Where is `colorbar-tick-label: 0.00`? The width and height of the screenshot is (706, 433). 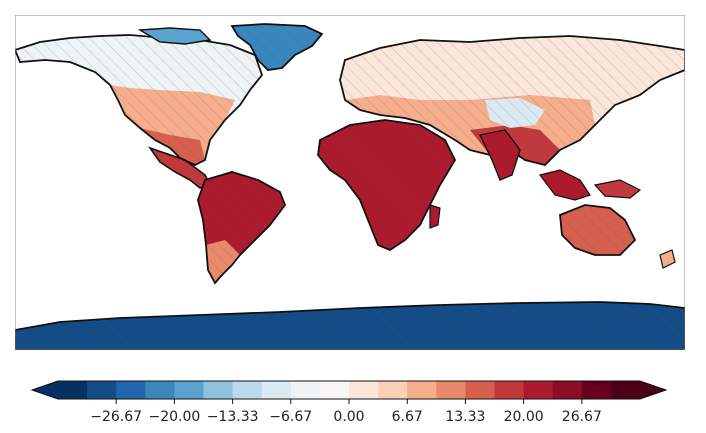 colorbar-tick-label: 0.00 is located at coordinates (348, 417).